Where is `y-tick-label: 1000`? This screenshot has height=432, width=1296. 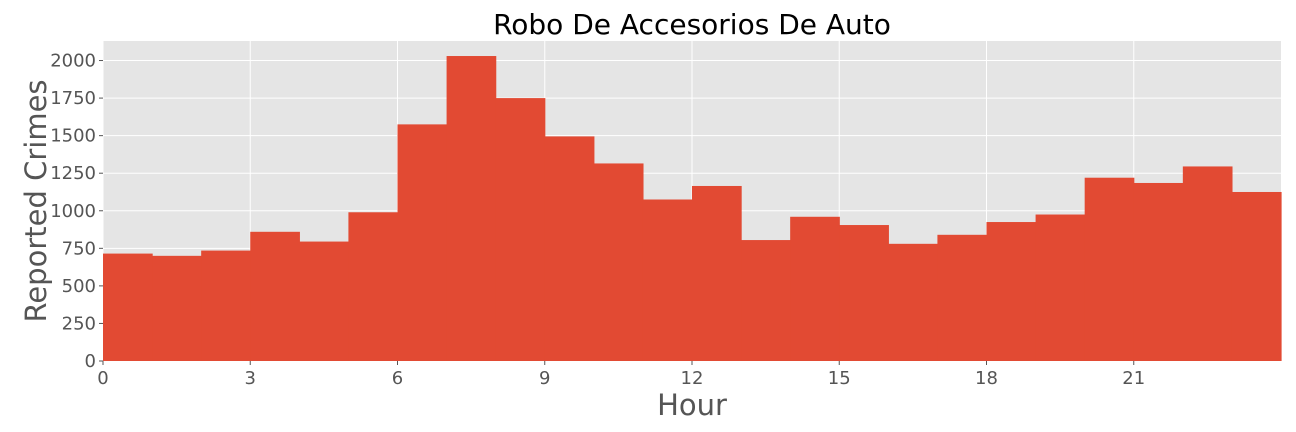
y-tick-label: 1000 is located at coordinates (73, 211).